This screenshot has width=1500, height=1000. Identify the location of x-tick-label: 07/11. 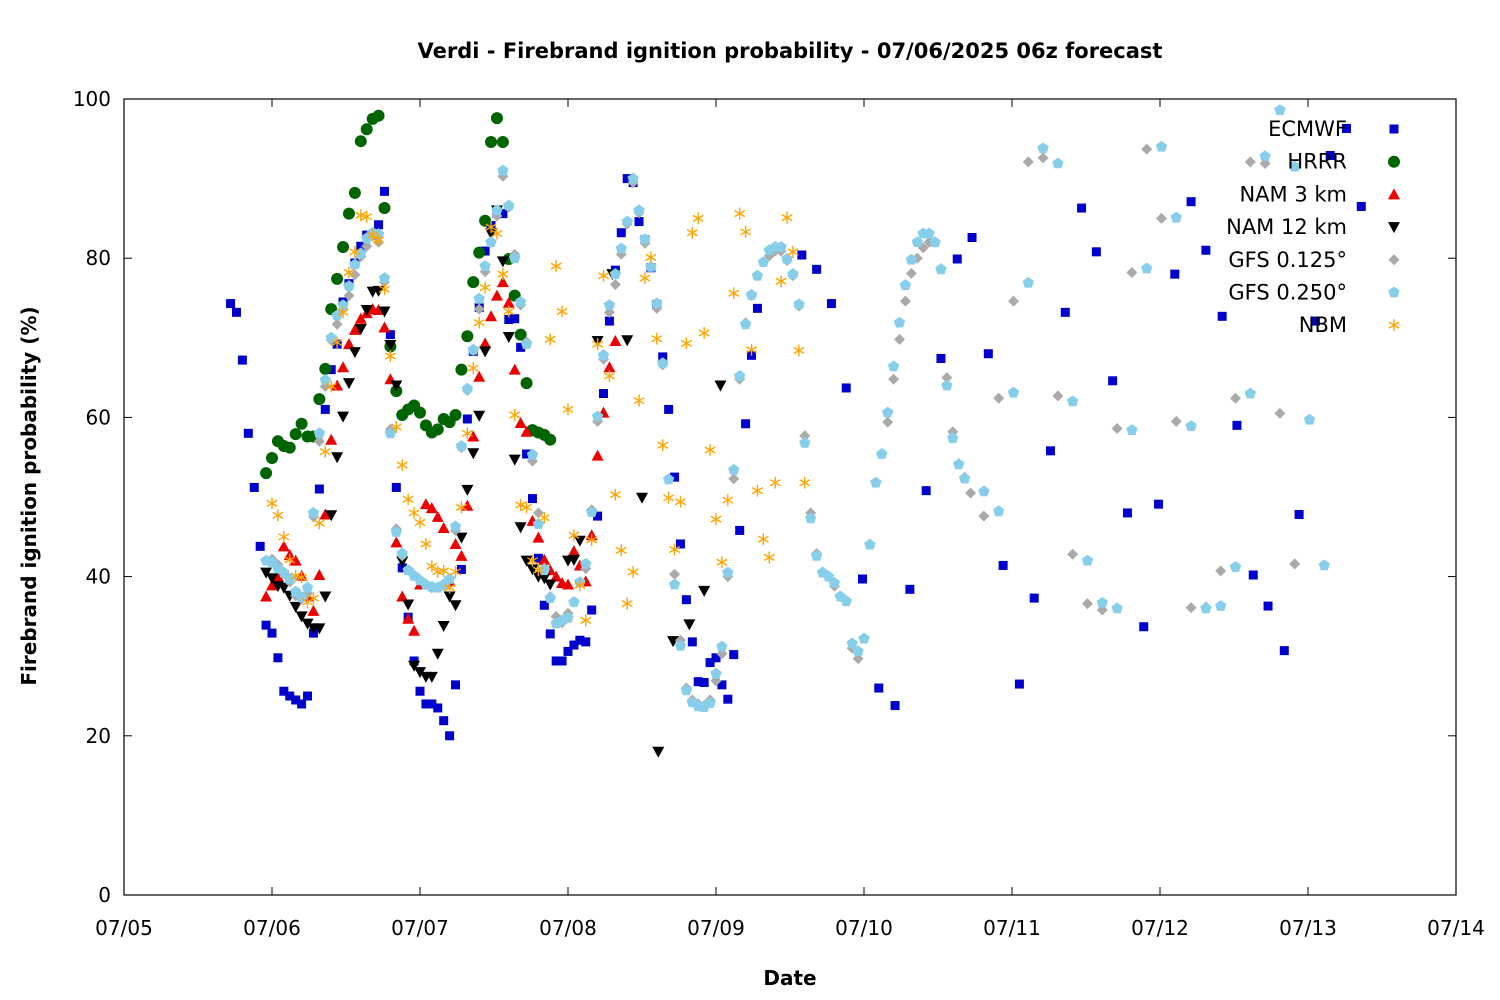
(1012, 928).